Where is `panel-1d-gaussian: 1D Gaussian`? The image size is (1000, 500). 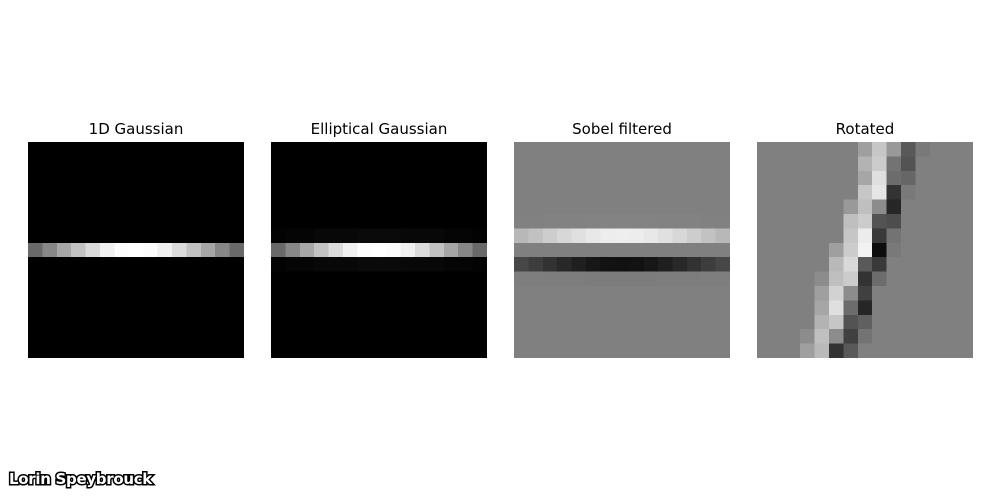 panel-1d-gaussian: 1D Gaussian is located at coordinates (136, 239).